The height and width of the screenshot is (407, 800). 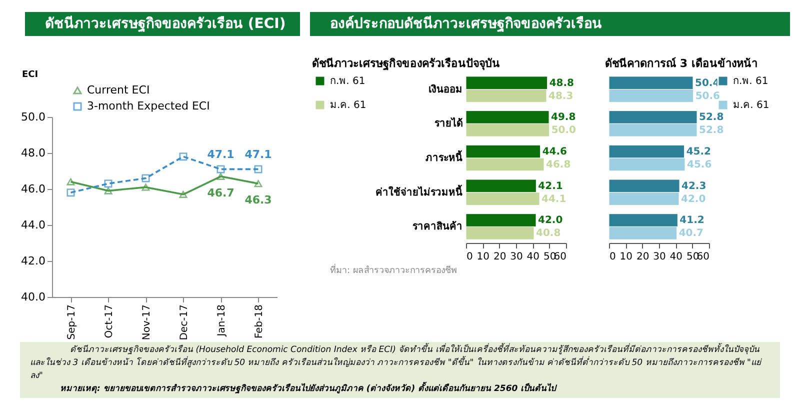 What do you see at coordinates (437, 226) in the screenshot?
I see `y-tick-label: ราคาสินค้า` at bounding box center [437, 226].